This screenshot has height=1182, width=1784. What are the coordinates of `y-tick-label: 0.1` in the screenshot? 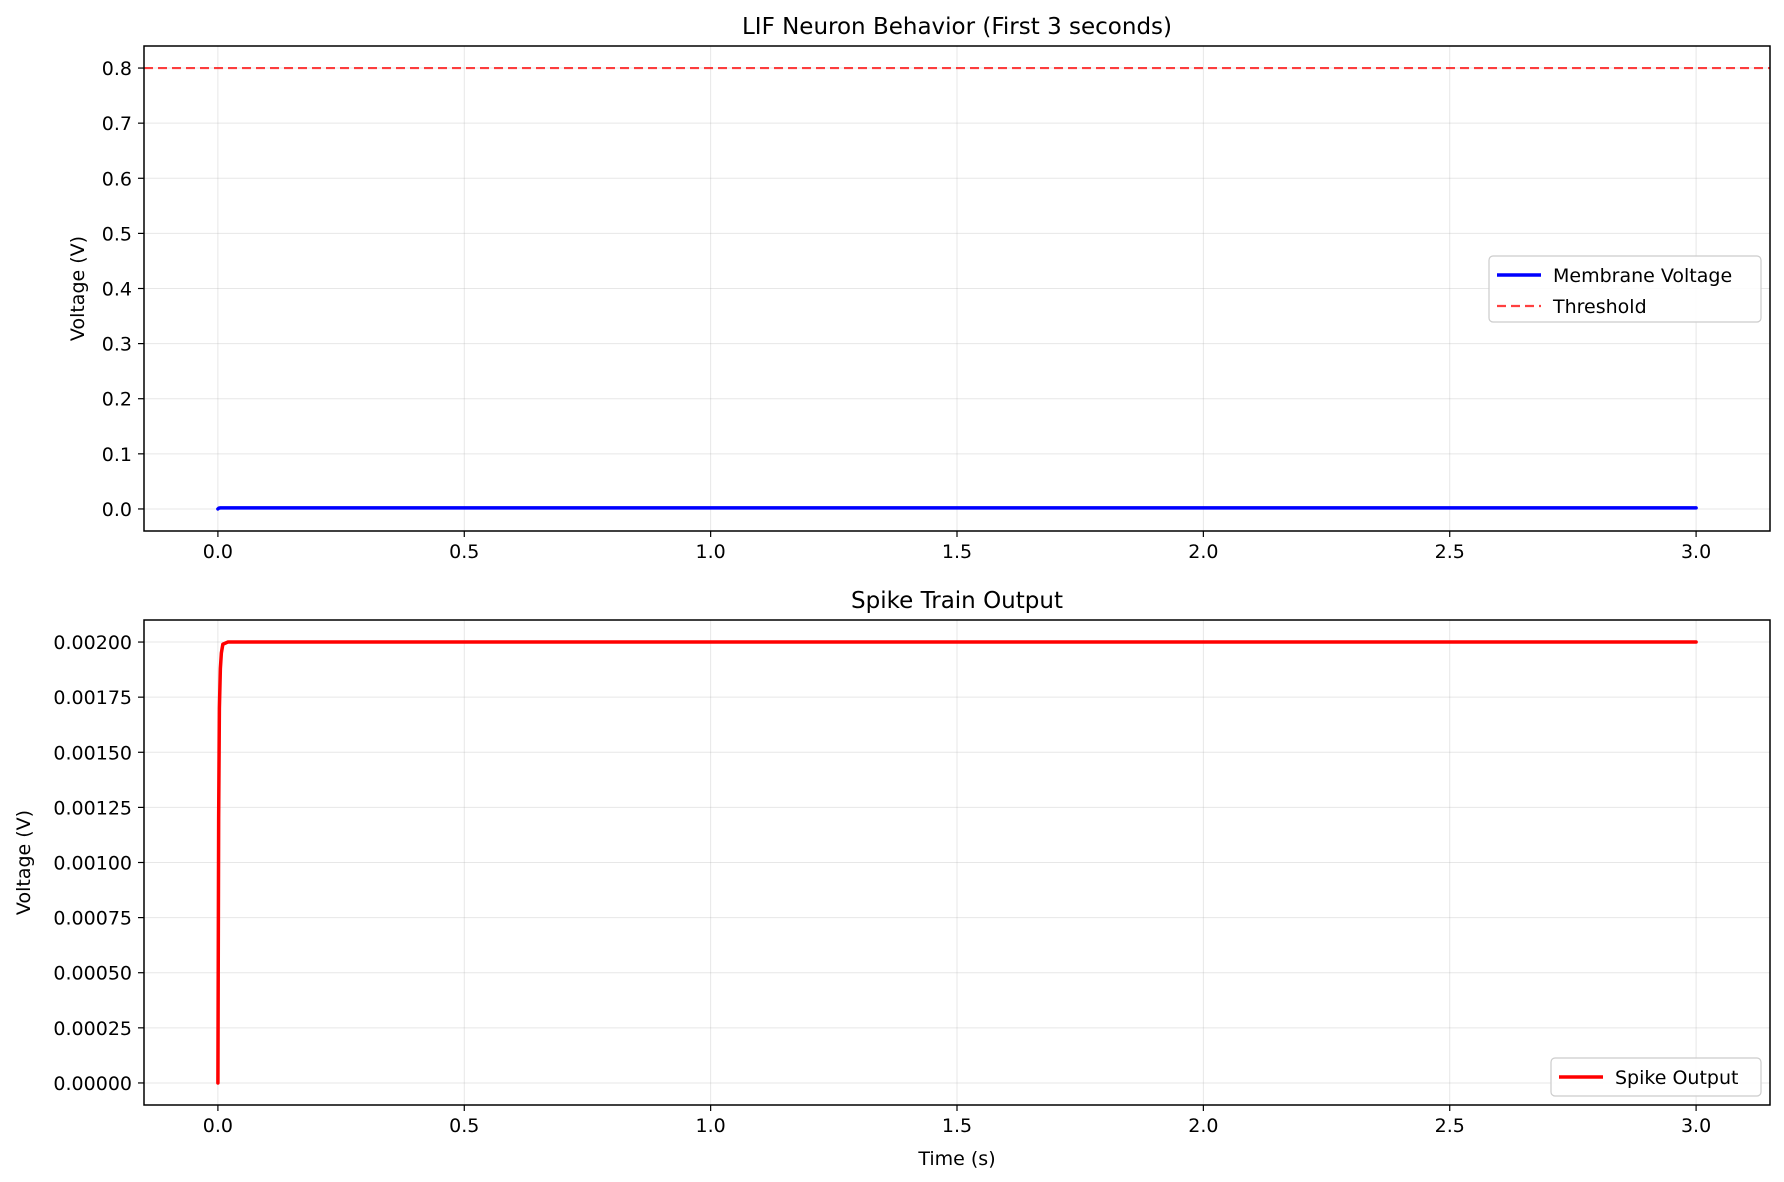 It's located at (117, 455).